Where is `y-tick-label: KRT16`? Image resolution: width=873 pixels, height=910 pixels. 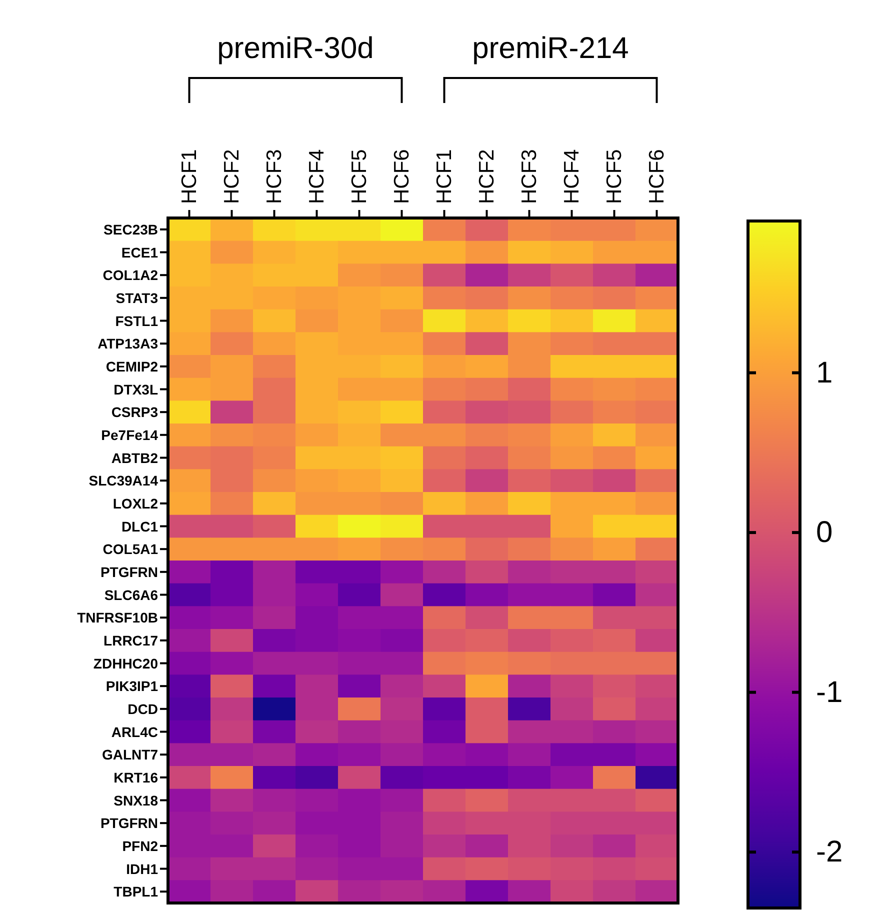 y-tick-label: KRT16 is located at coordinates (136, 777).